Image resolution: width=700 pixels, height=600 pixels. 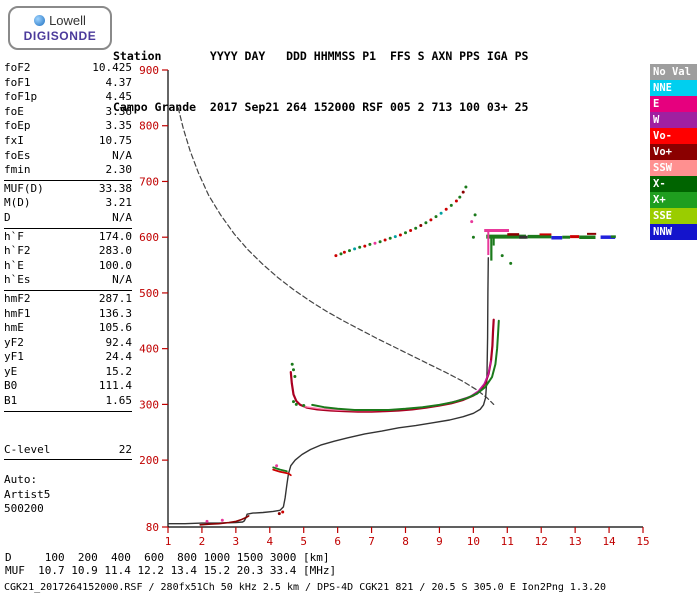 What do you see at coordinates (673, 200) in the screenshot?
I see `legend-item: X+` at bounding box center [673, 200].